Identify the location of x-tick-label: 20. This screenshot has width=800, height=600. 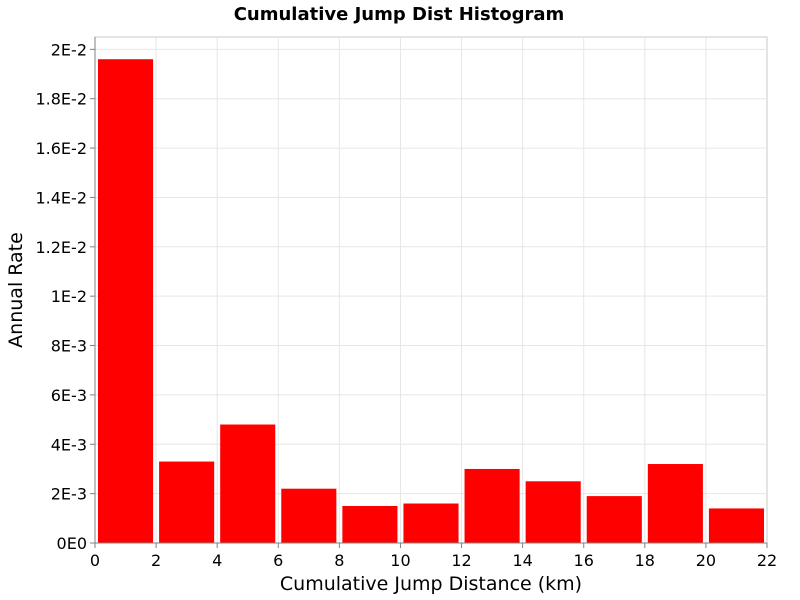
(706, 560).